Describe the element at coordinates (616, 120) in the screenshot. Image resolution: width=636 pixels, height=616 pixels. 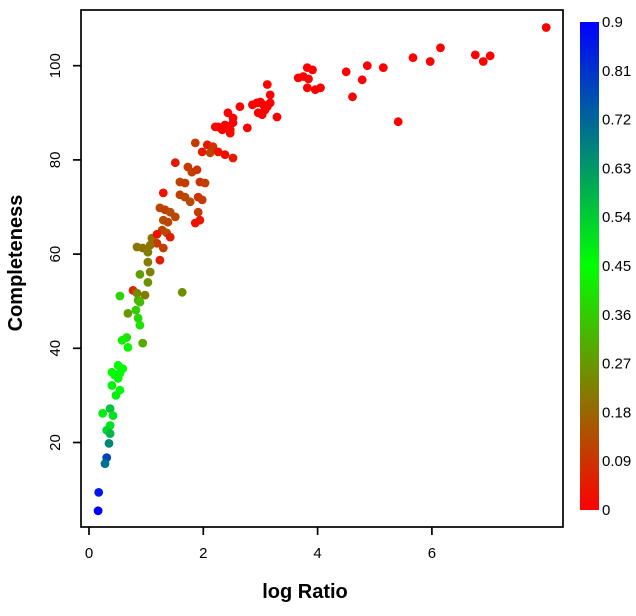
I see `colorbar-tick-label: 0.72` at that location.